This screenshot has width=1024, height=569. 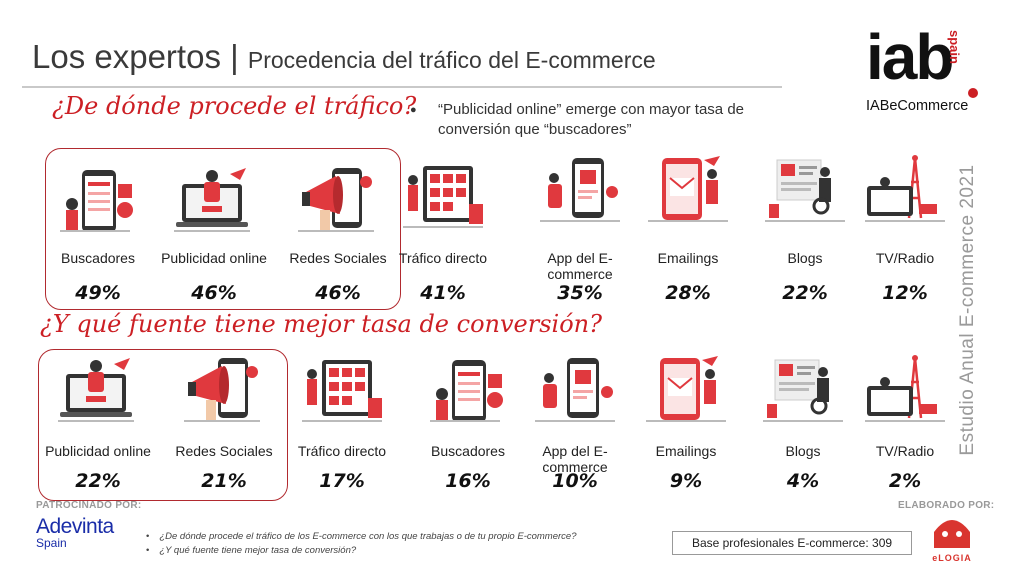 What do you see at coordinates (792, 543) in the screenshot?
I see `sample-base: Base profesionales E-commerce: 309` at bounding box center [792, 543].